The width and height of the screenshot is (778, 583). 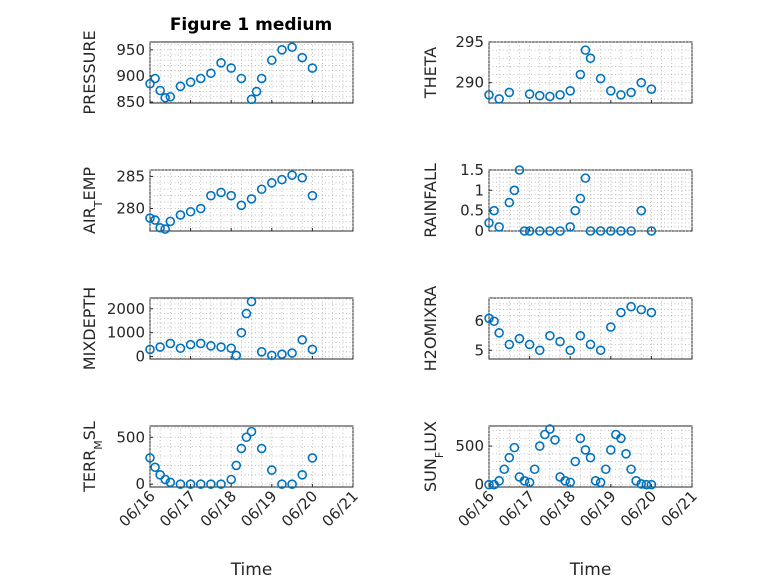 I want to click on pressure-panel: 850 900 950 PRESSURE, so click(x=217, y=72).